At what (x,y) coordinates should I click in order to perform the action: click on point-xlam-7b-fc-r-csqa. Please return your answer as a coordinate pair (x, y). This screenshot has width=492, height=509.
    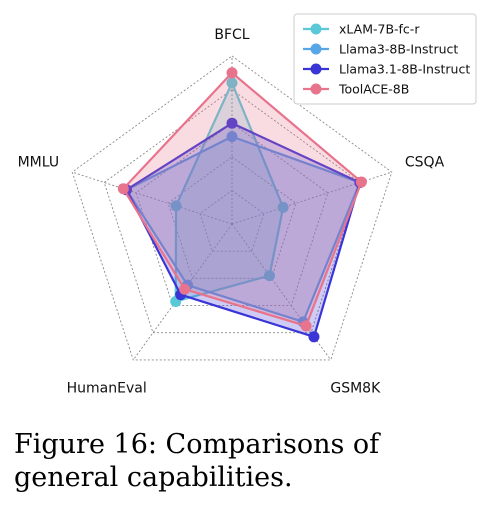
    Looking at the image, I should click on (283, 207).